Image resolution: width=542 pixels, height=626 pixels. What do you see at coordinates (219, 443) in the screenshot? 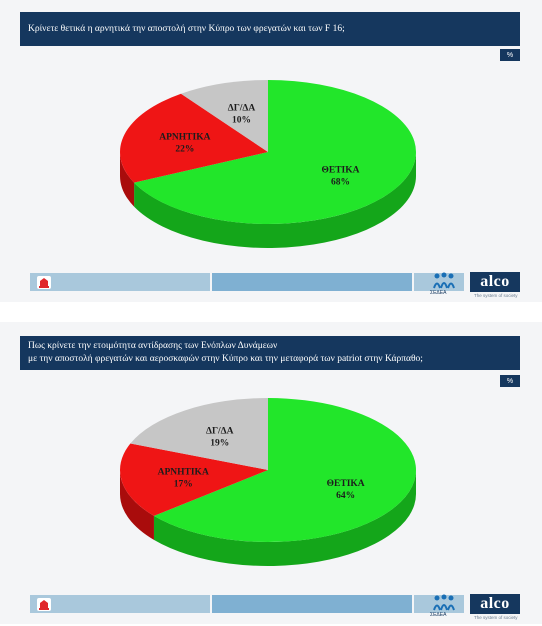
I see `pie-slice-value: 19%` at bounding box center [219, 443].